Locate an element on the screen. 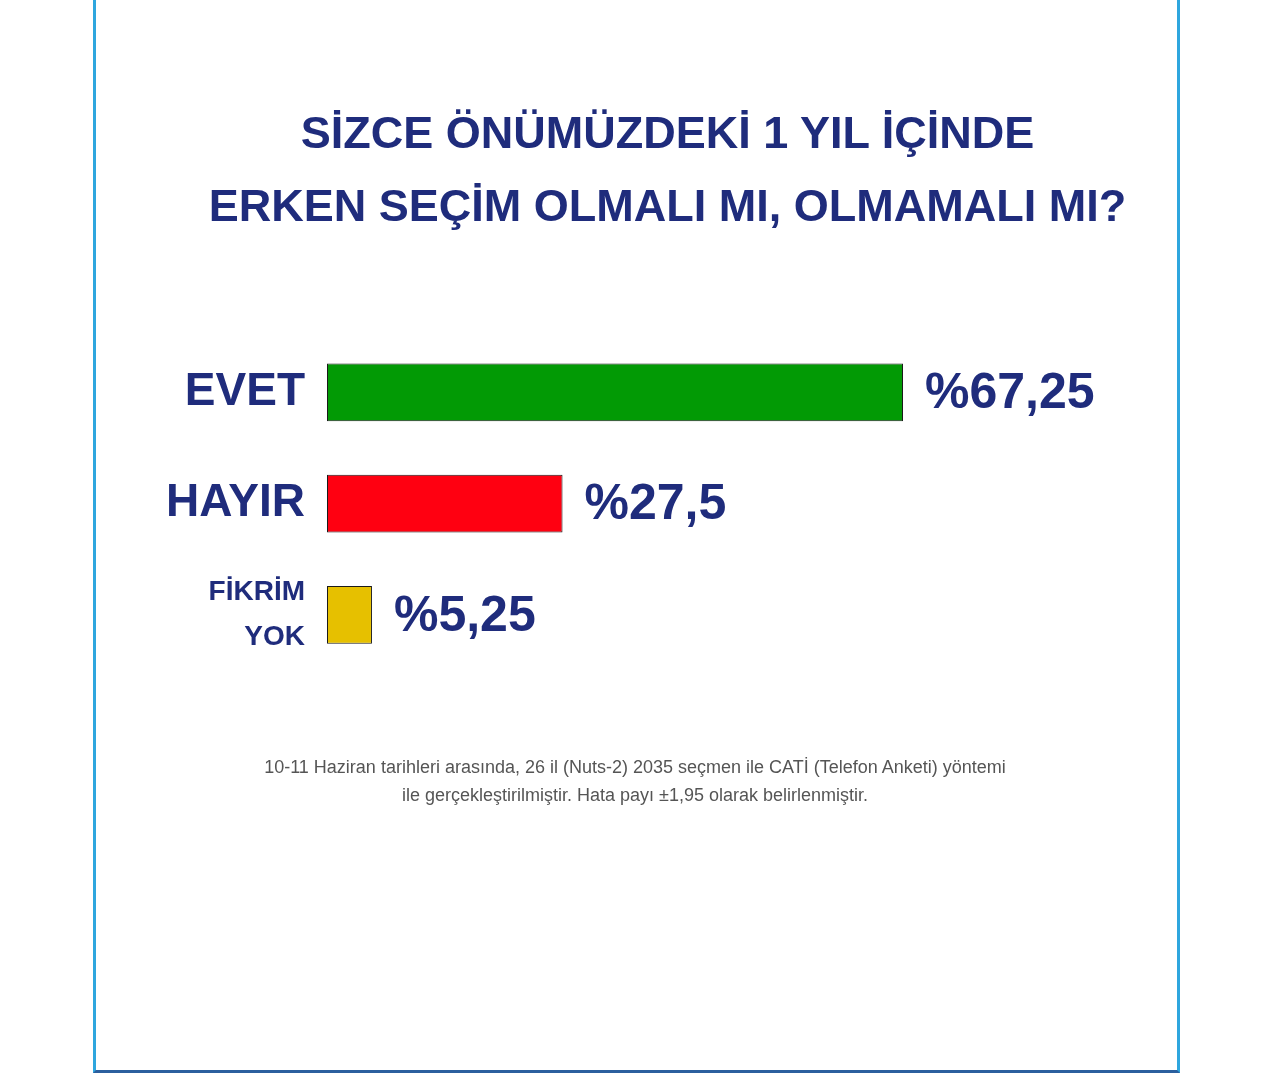 This screenshot has width=1279, height=1076. data-label: %27,5 is located at coordinates (655, 502).